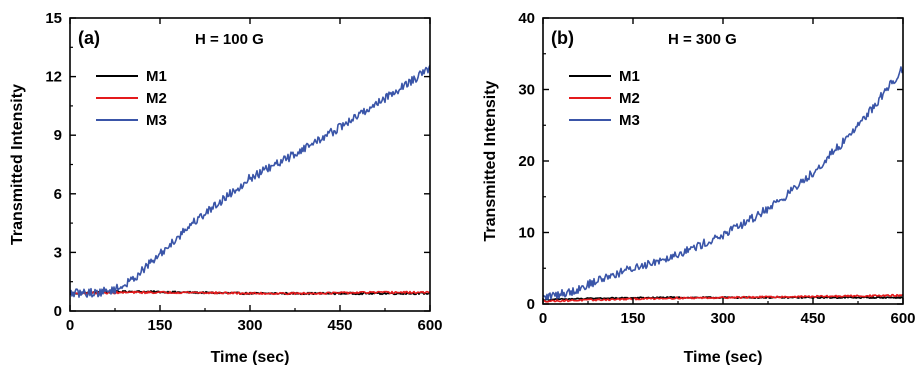 The height and width of the screenshot is (365, 919). I want to click on y-tick-label: 10, so click(526, 233).